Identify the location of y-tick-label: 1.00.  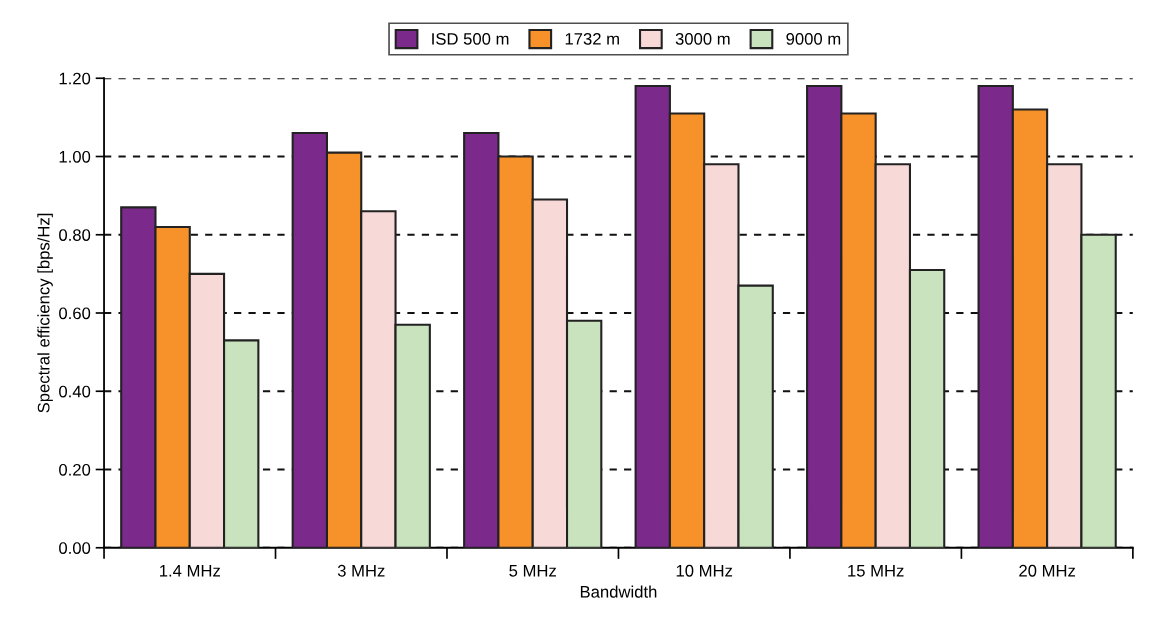
(75, 156).